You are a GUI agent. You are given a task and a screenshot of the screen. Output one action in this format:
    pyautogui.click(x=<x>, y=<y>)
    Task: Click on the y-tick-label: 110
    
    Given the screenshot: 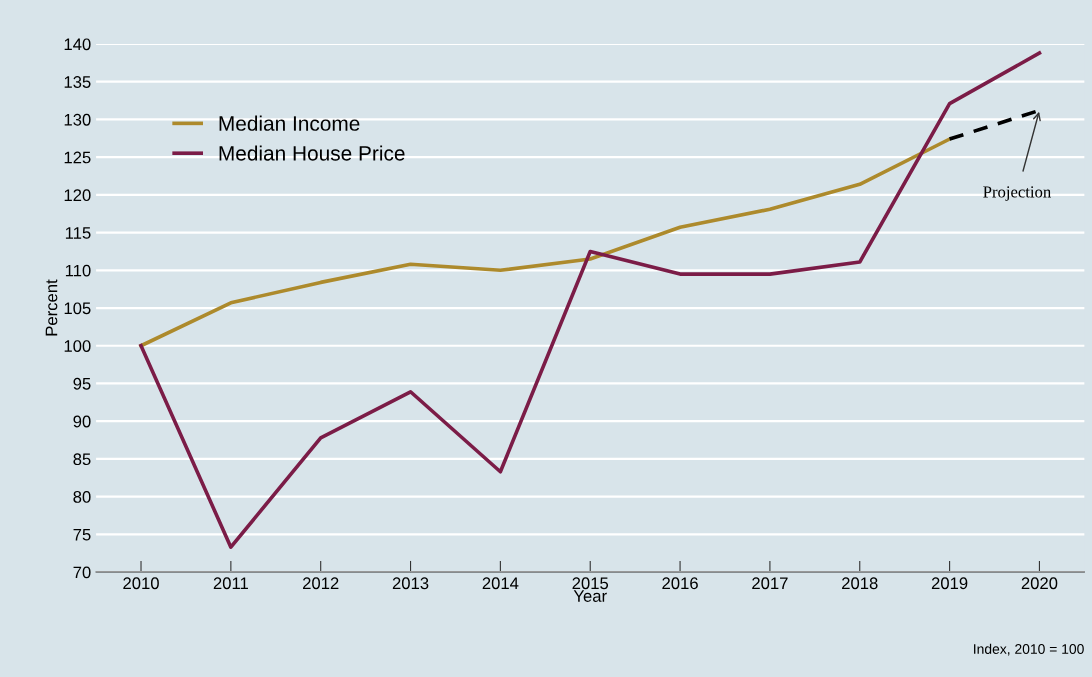 What is the action you would take?
    pyautogui.click(x=78, y=270)
    